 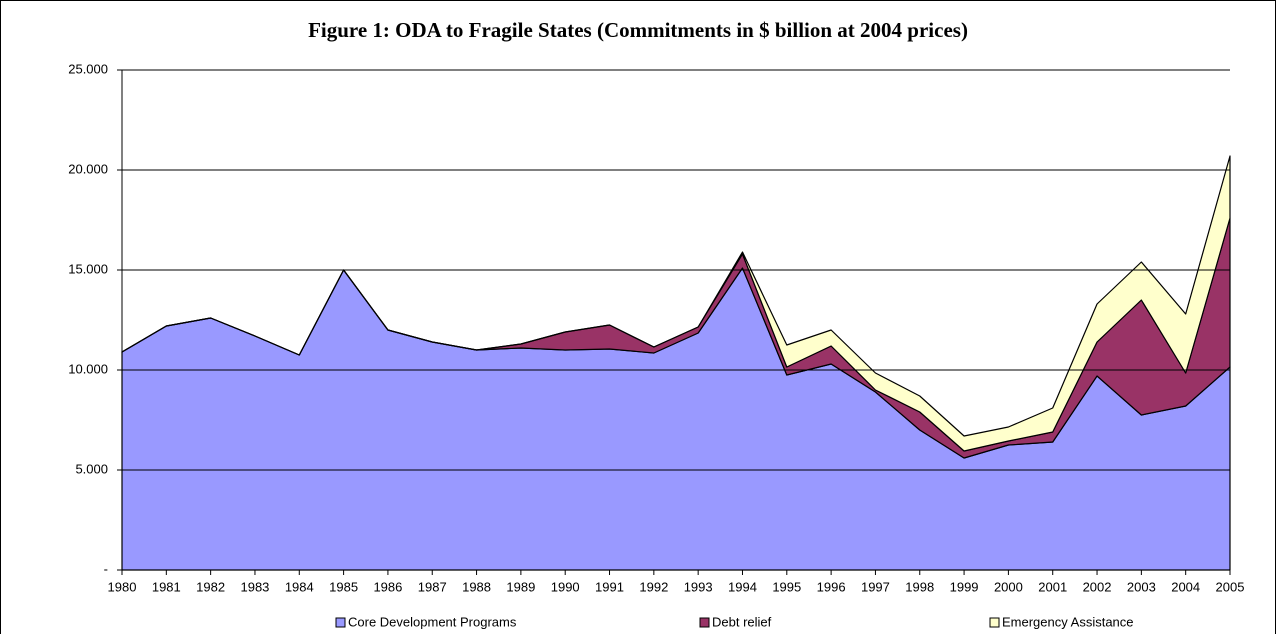 What do you see at coordinates (742, 621) in the screenshot?
I see `legend-label: Debt relief` at bounding box center [742, 621].